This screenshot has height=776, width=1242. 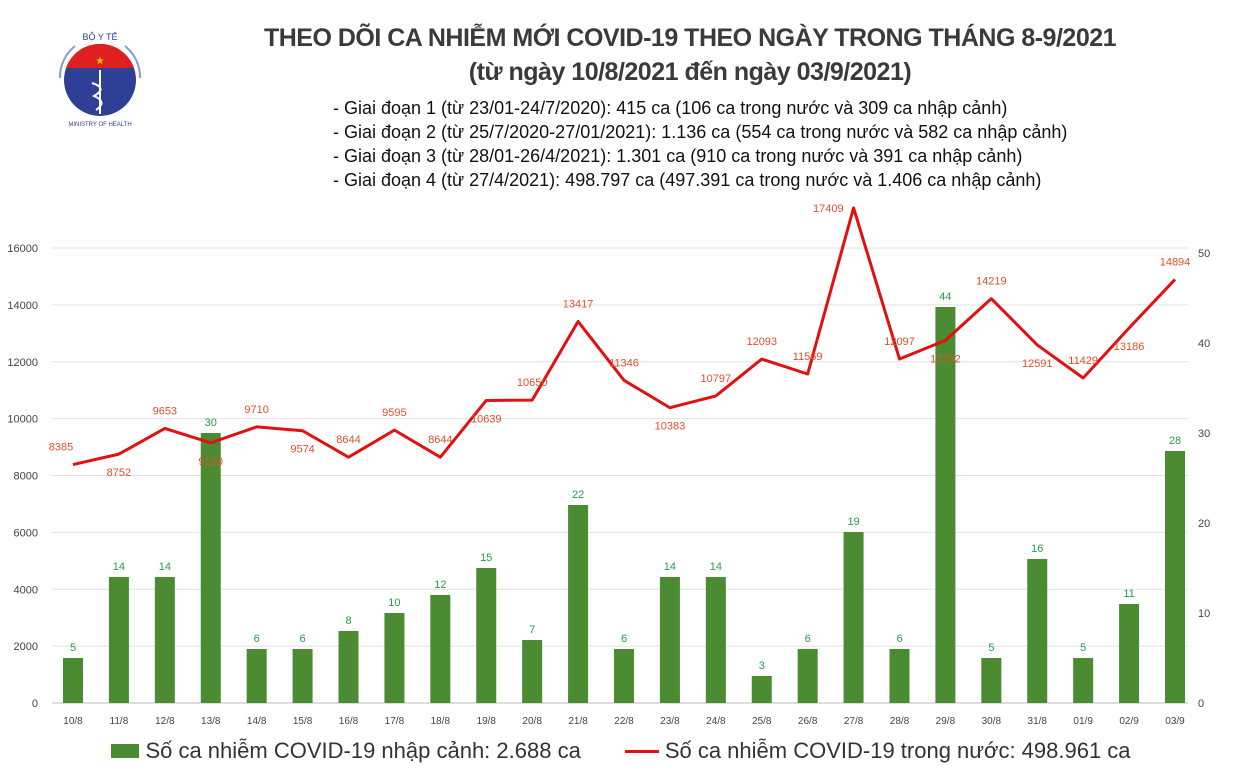 I want to click on line-point-label: 12097, so click(x=899, y=342).